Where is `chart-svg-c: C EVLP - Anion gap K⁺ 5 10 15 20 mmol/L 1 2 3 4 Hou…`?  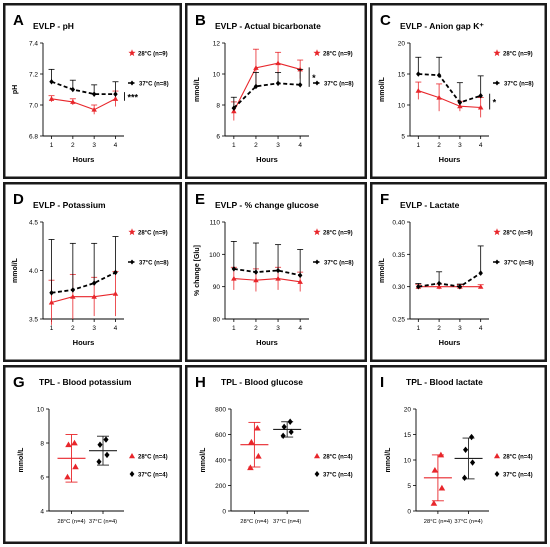 chart-svg-c: C EVLP - Anion gap K⁺ 5 10 15 20 mmol/L 1 2 3 4 Hou… is located at coordinates (458, 91).